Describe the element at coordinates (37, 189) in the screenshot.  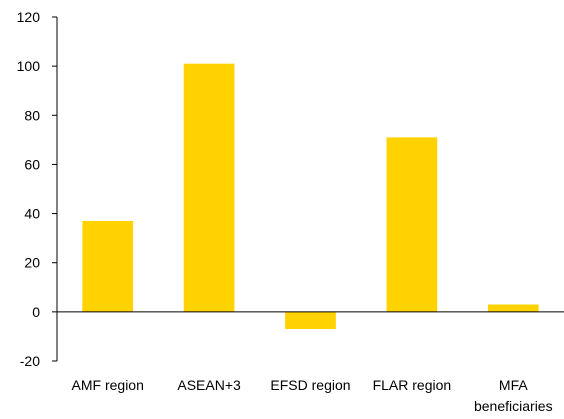
I see `y-axis: -20 0 20 40 60 80 100 120` at that location.